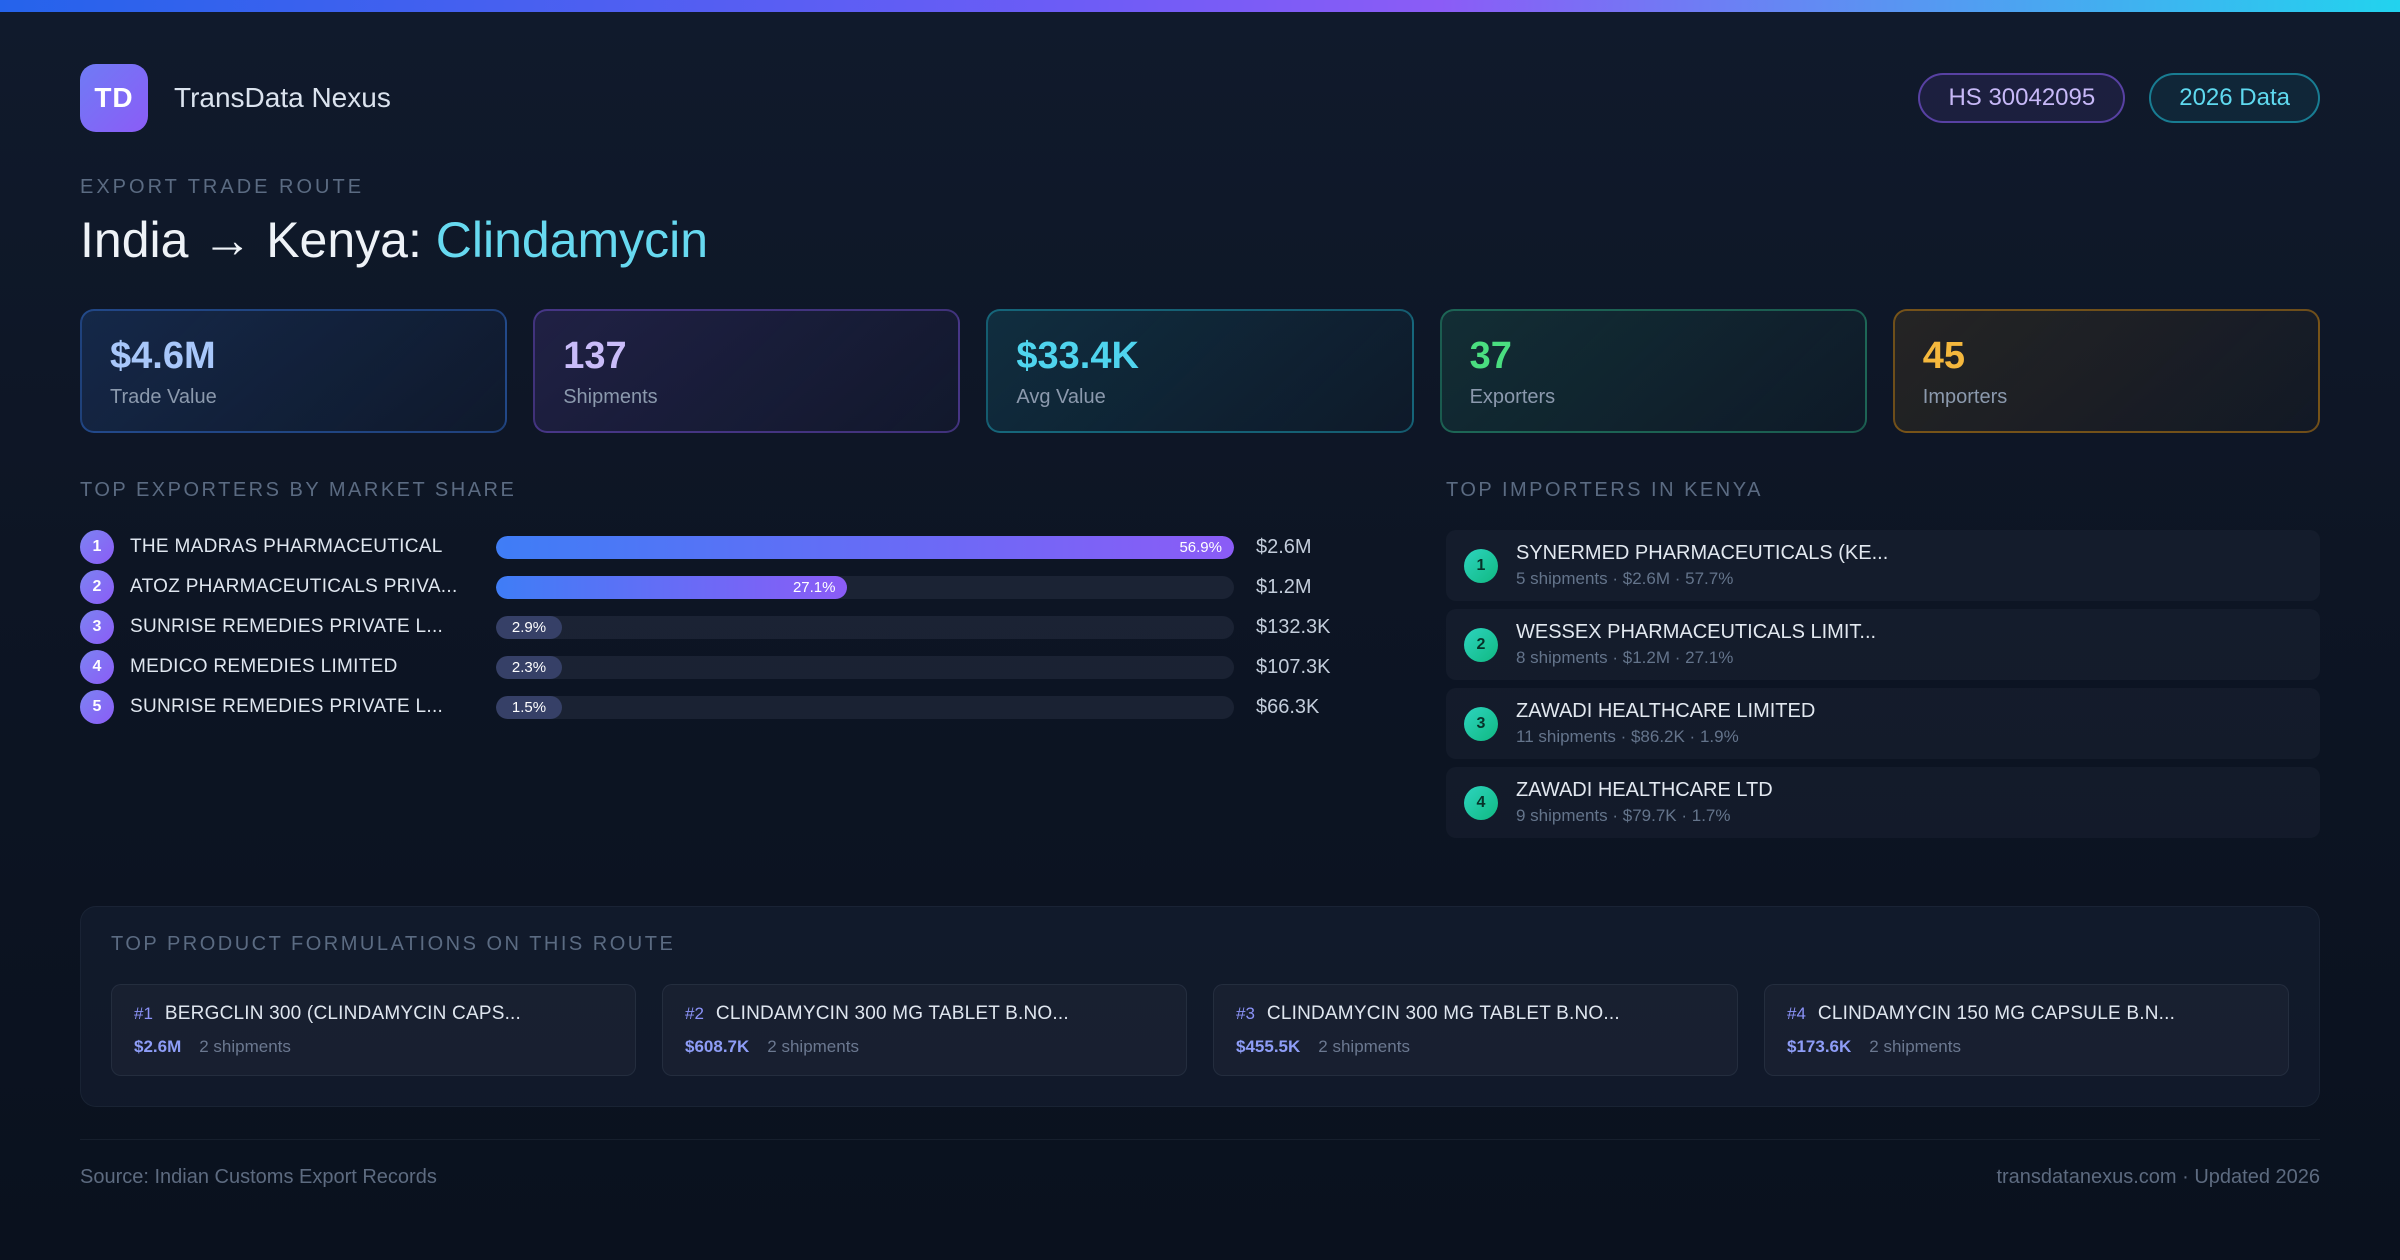 The width and height of the screenshot is (2400, 1260). Describe the element at coordinates (814, 587) in the screenshot. I see `market-share-label: 27.1%` at that location.